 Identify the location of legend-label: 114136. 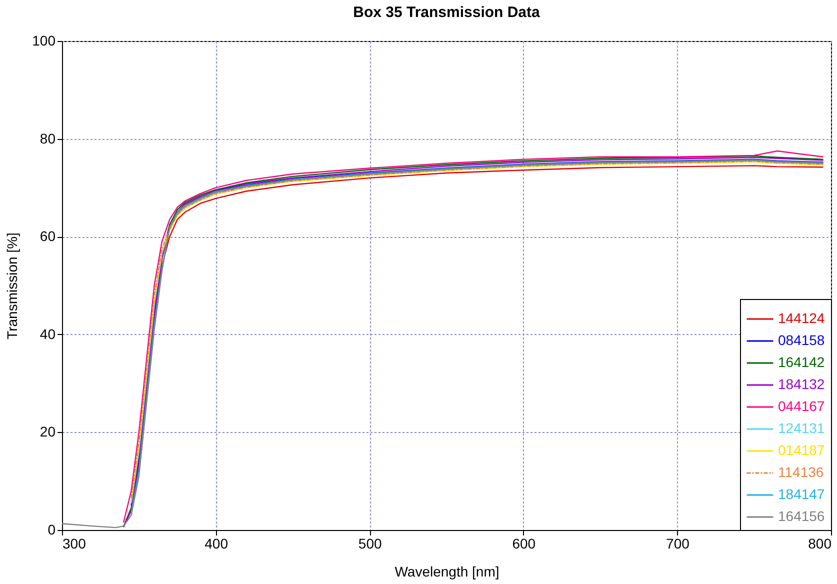
(801, 472).